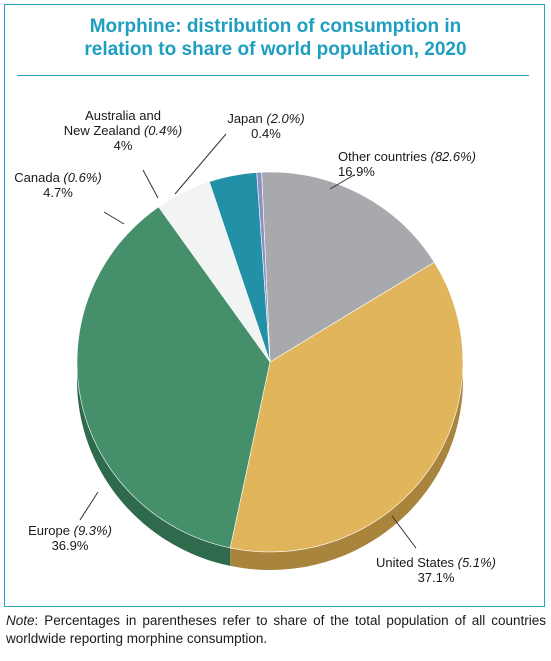 The height and width of the screenshot is (661, 551). I want to click on slice-label-1: United States (5.1%) 37.1%, so click(436, 570).